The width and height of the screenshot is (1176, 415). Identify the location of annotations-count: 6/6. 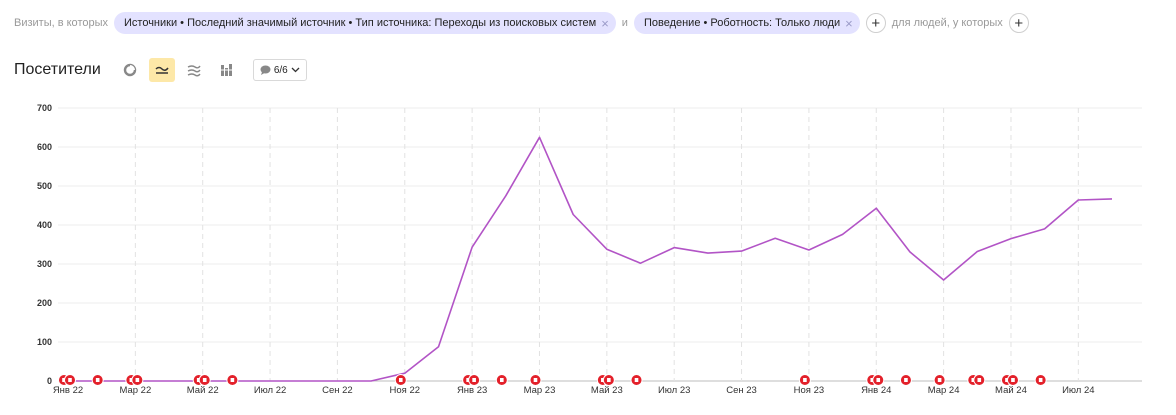
(280, 70).